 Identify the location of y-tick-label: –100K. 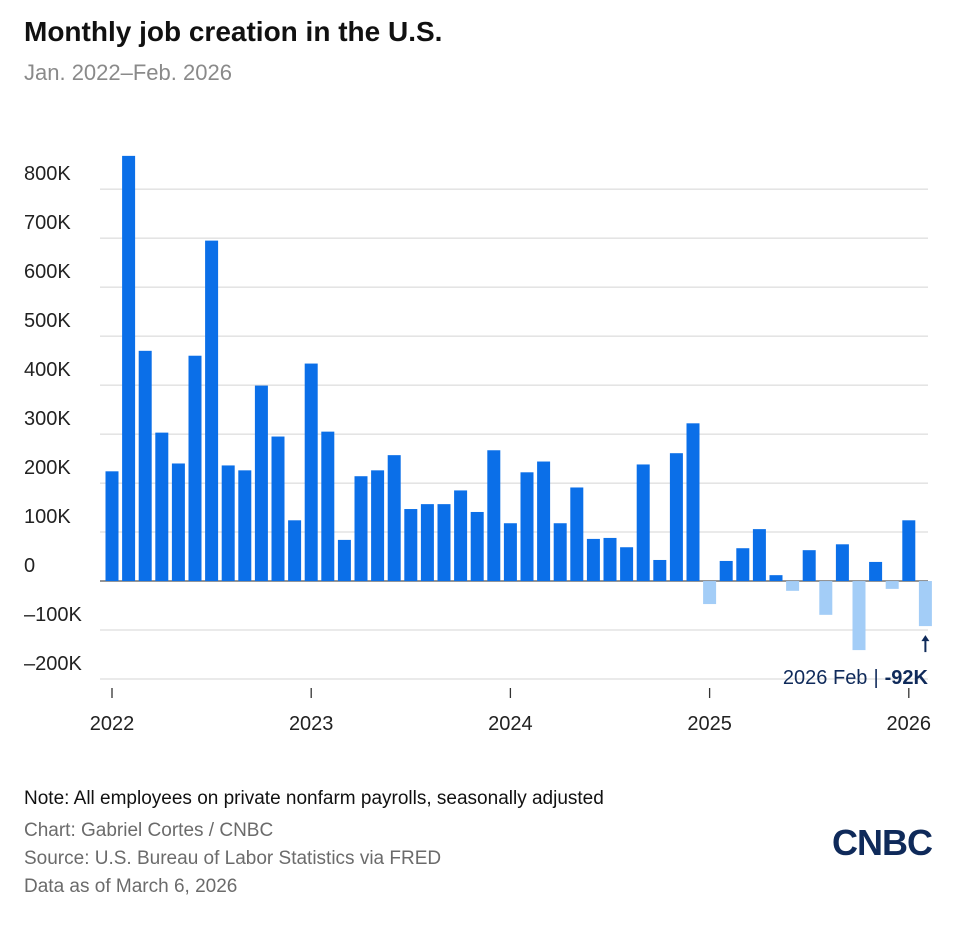
(53, 615).